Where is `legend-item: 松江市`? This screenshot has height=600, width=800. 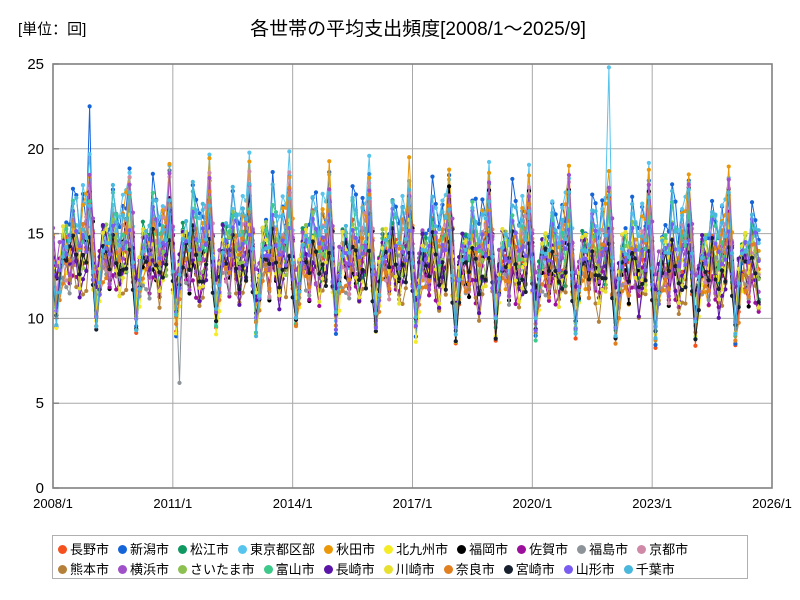 legend-item: 松江市 is located at coordinates (203, 549).